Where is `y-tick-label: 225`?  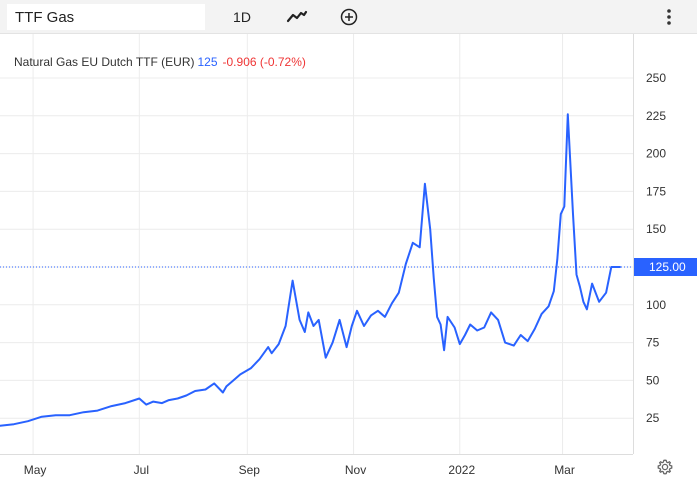
y-tick-label: 225 is located at coordinates (656, 116).